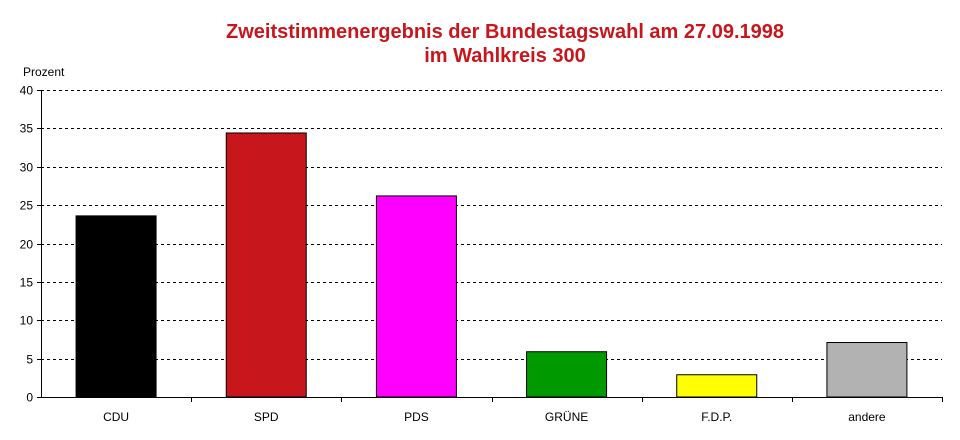 The width and height of the screenshot is (960, 440). What do you see at coordinates (566, 417) in the screenshot?
I see `x-tick-label: GRÜNE` at bounding box center [566, 417].